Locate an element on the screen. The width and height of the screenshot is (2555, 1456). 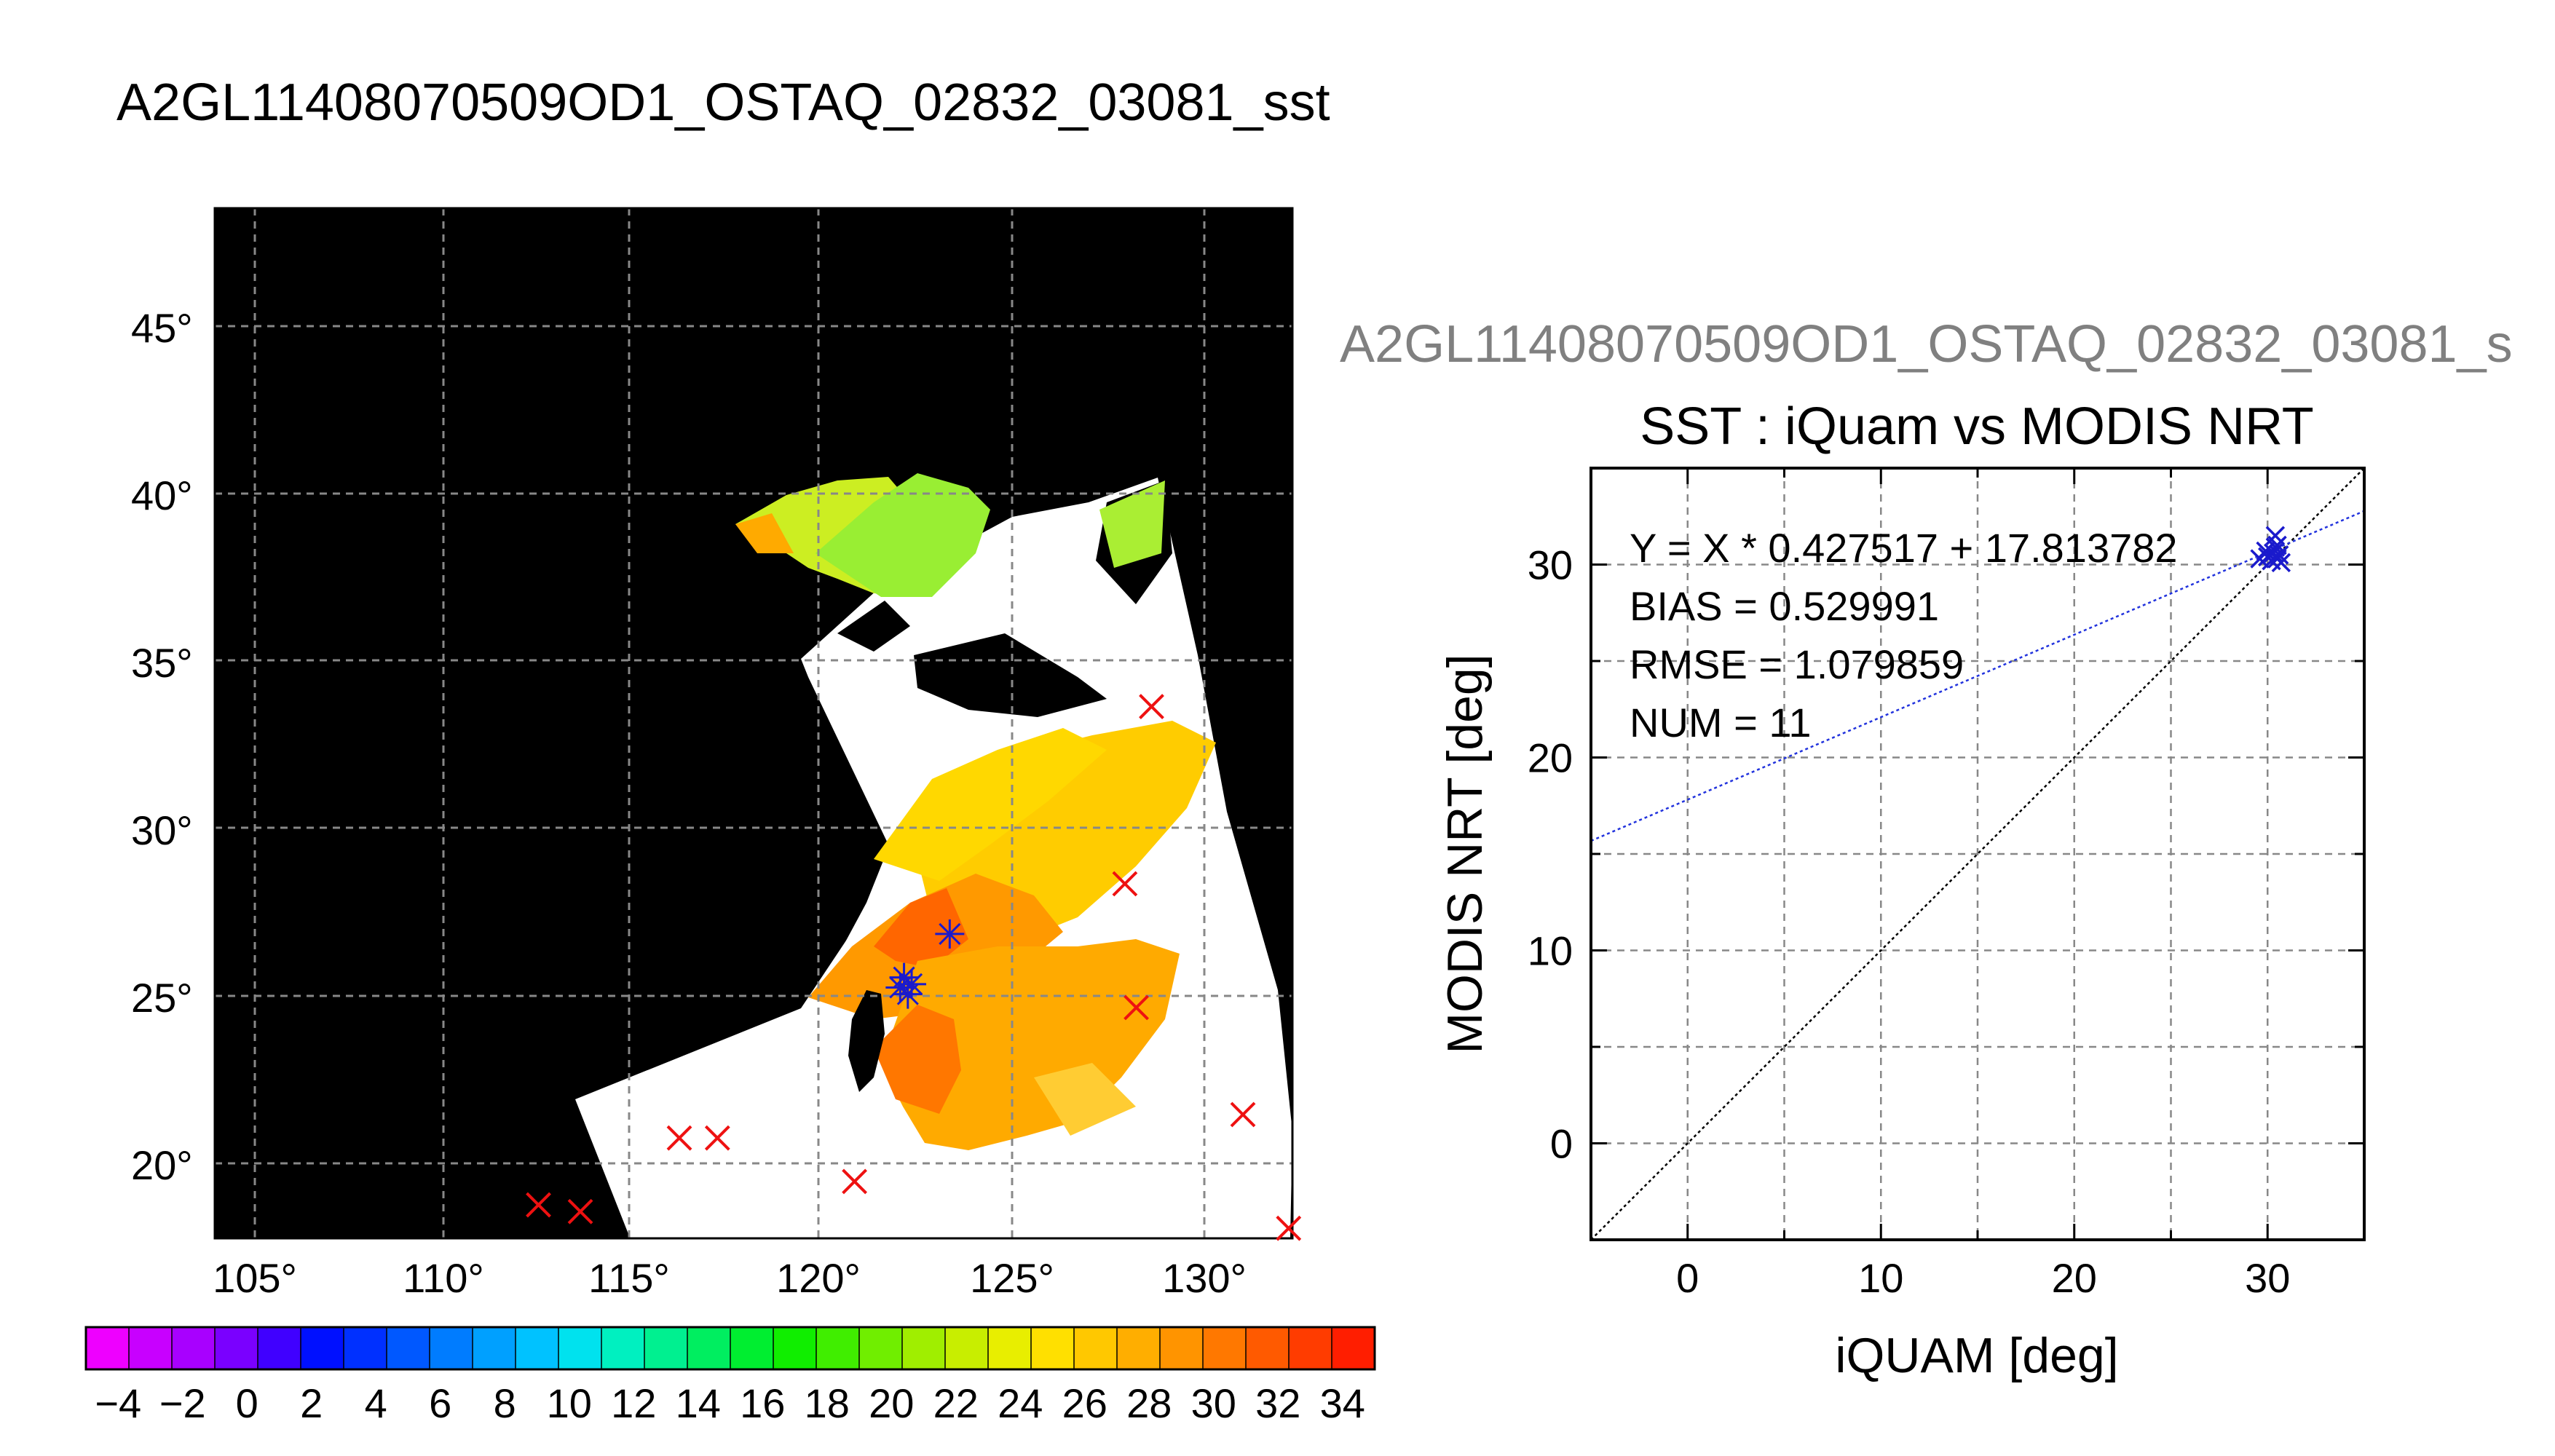
colorbar-label: 24 is located at coordinates (1020, 1403).